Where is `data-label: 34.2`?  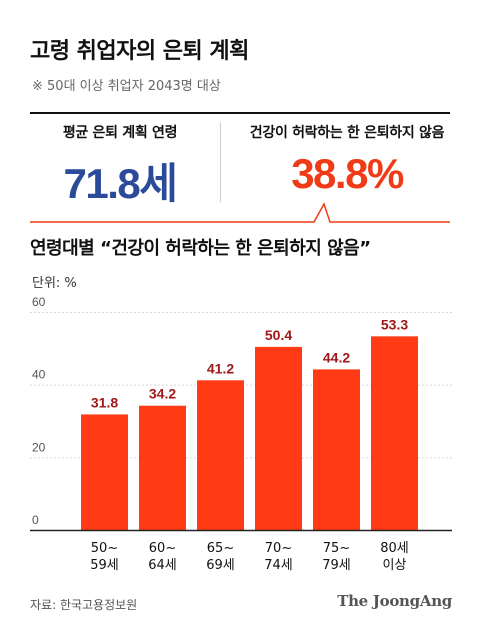
data-label: 34.2 is located at coordinates (162, 394).